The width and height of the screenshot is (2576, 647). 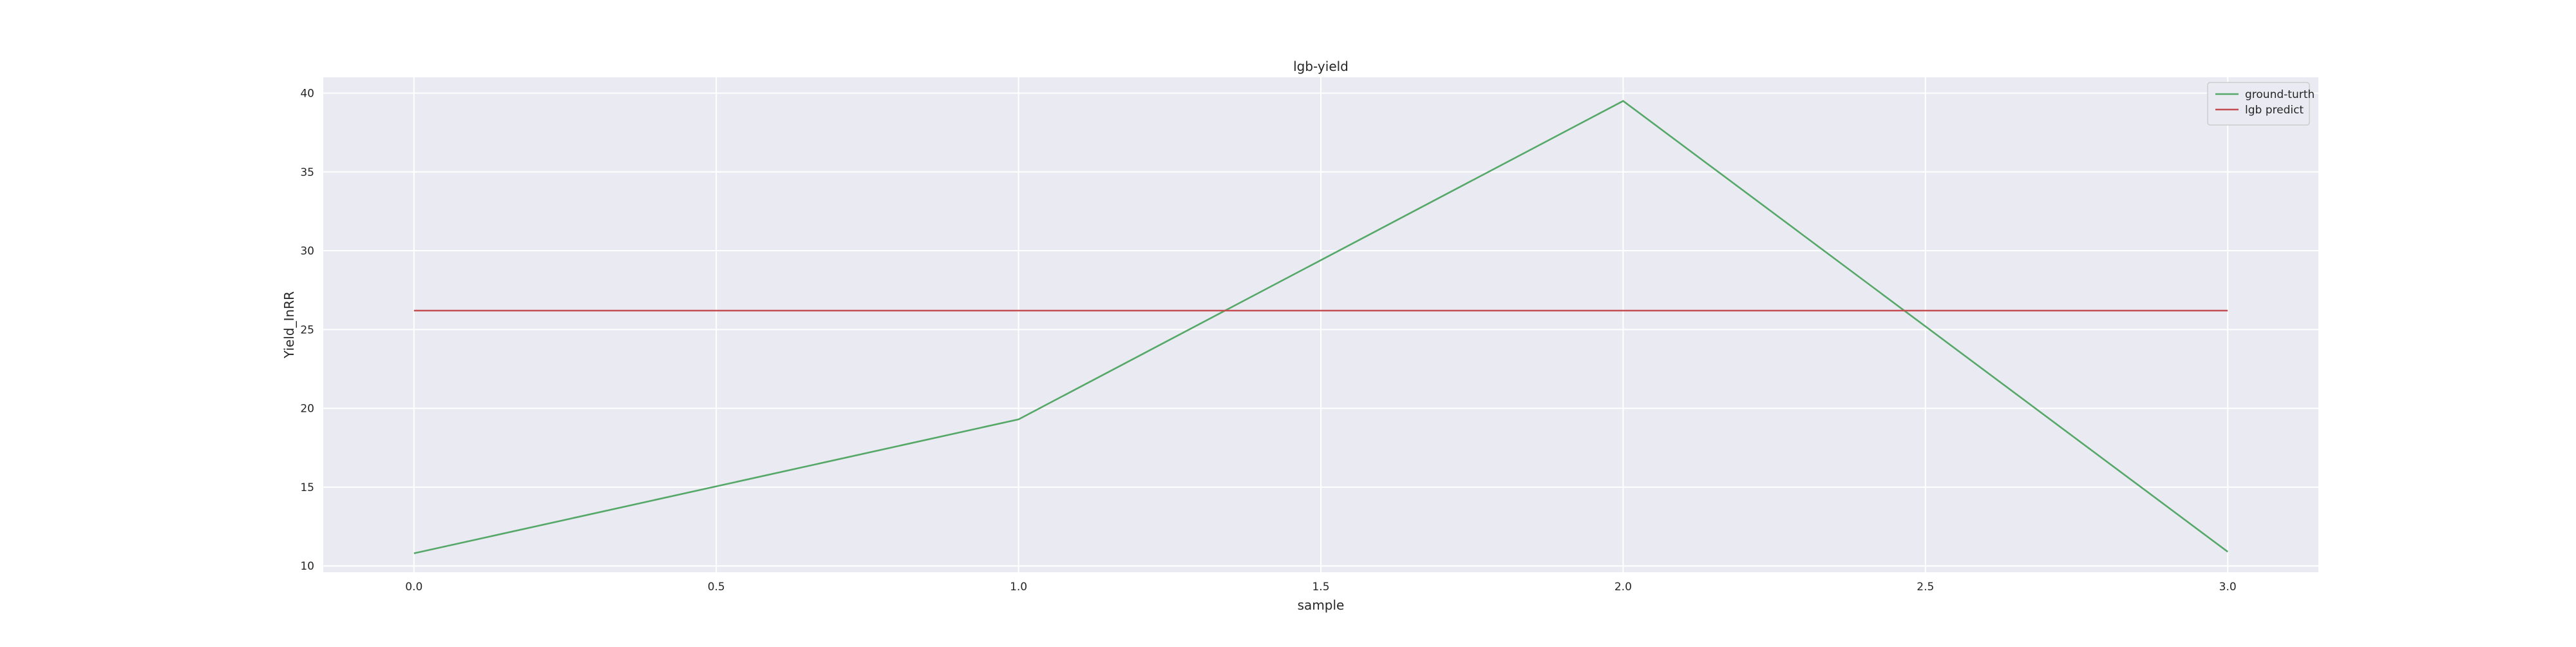 What do you see at coordinates (289, 325) in the screenshot?
I see `y-axis-label: Yield_InRR` at bounding box center [289, 325].